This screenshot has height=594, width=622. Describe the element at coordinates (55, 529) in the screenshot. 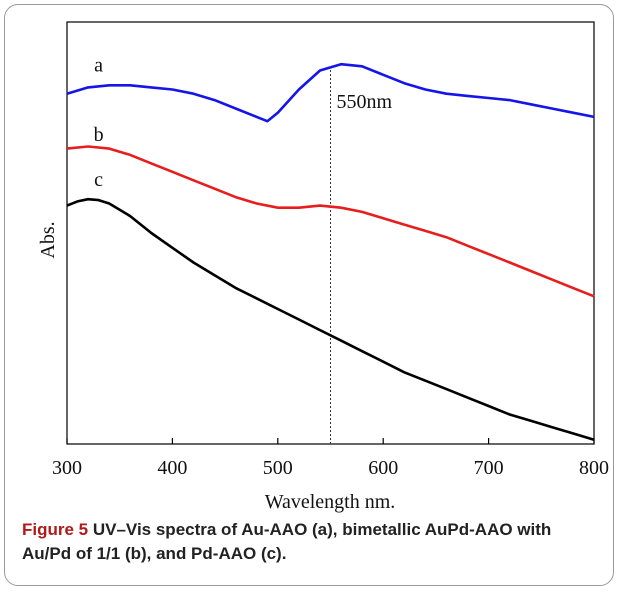

I see `caption-label: Figure 5` at that location.